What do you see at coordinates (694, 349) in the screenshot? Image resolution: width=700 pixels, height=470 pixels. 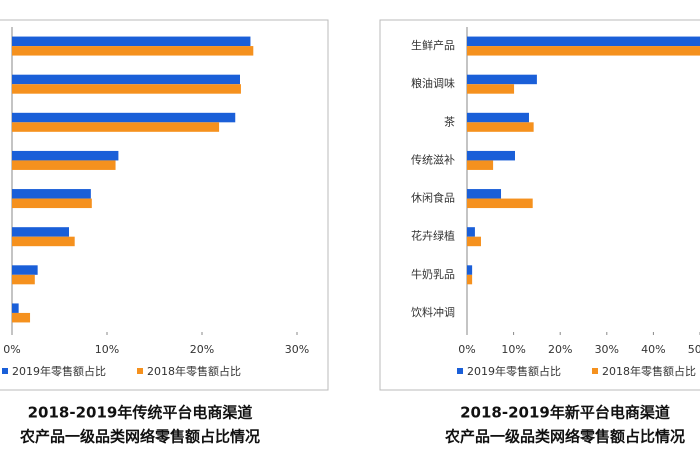 I see `x-tick-label: 50%` at bounding box center [694, 349].